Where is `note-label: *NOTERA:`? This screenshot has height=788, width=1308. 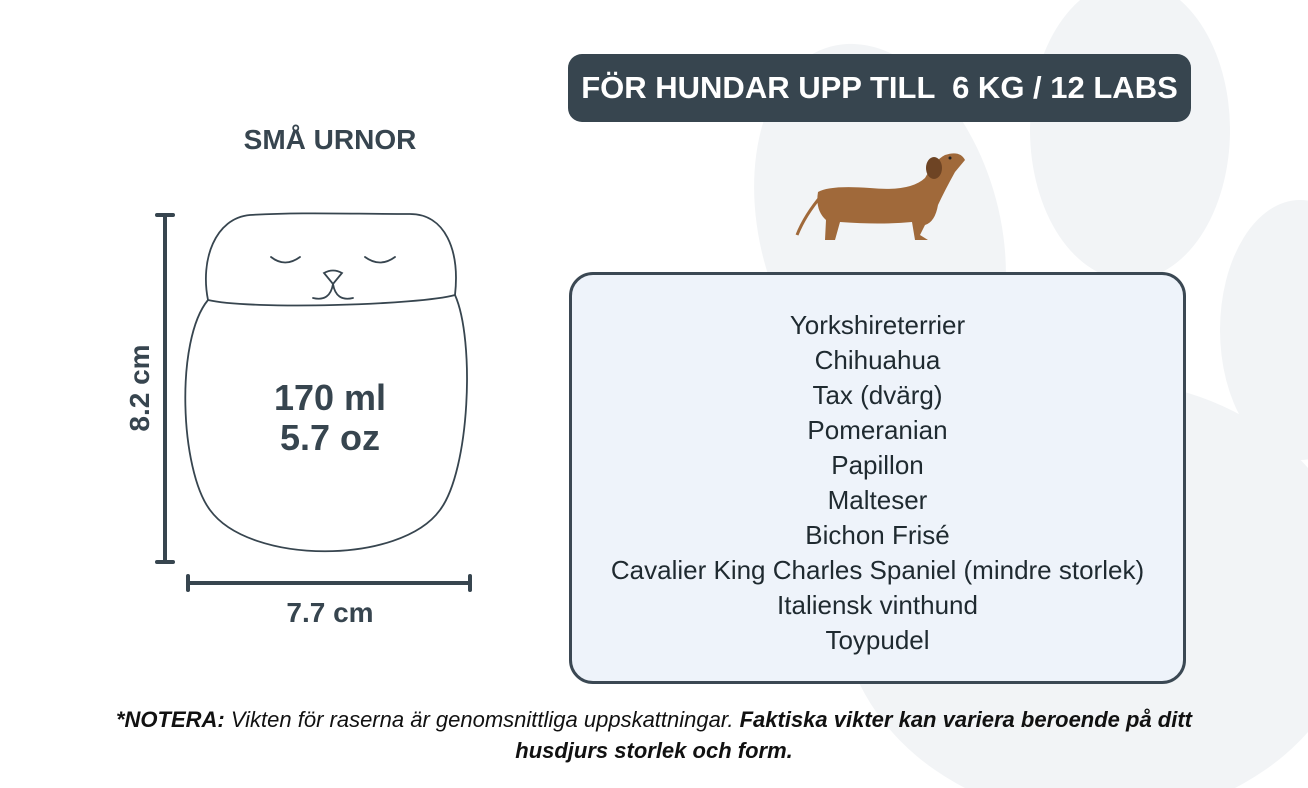
note-label: *NOTERA: is located at coordinates (170, 719).